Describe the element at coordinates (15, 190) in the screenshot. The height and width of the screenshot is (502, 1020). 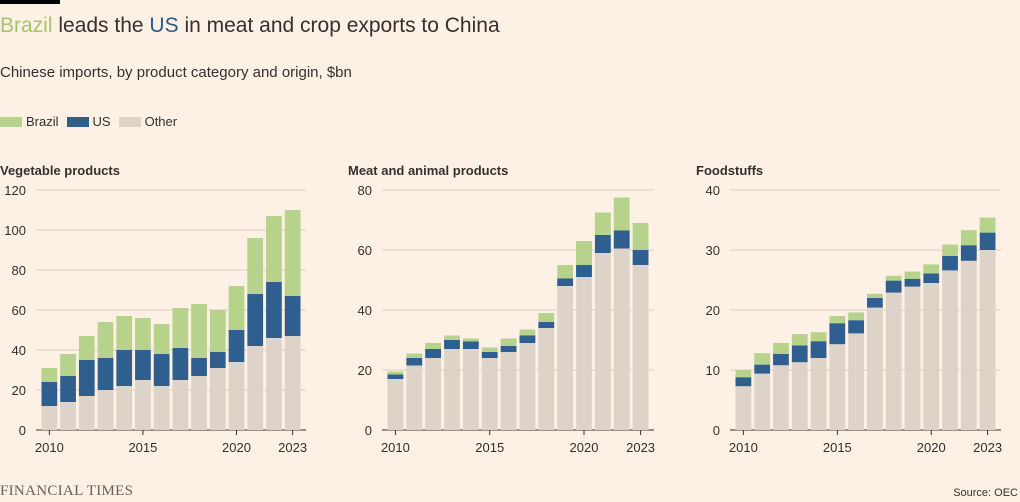
I see `y-tick-label: 120` at that location.